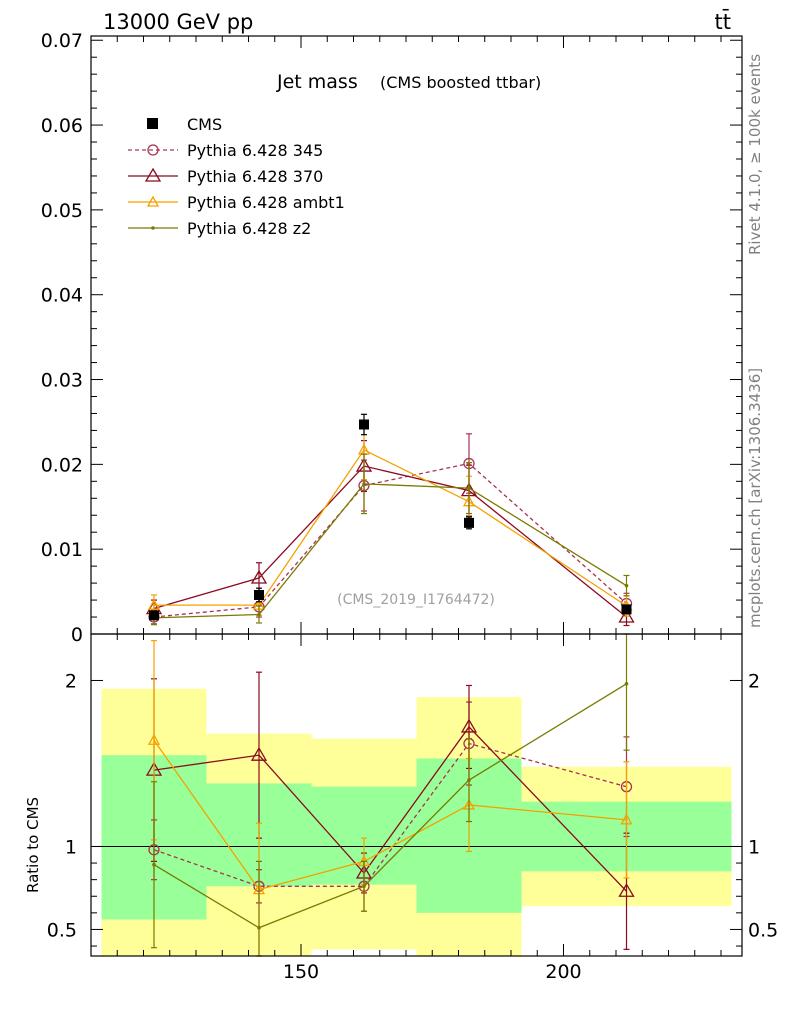 Image resolution: width=786 pixels, height=1024 pixels. I want to click on main-plot-marks, so click(390, 520).